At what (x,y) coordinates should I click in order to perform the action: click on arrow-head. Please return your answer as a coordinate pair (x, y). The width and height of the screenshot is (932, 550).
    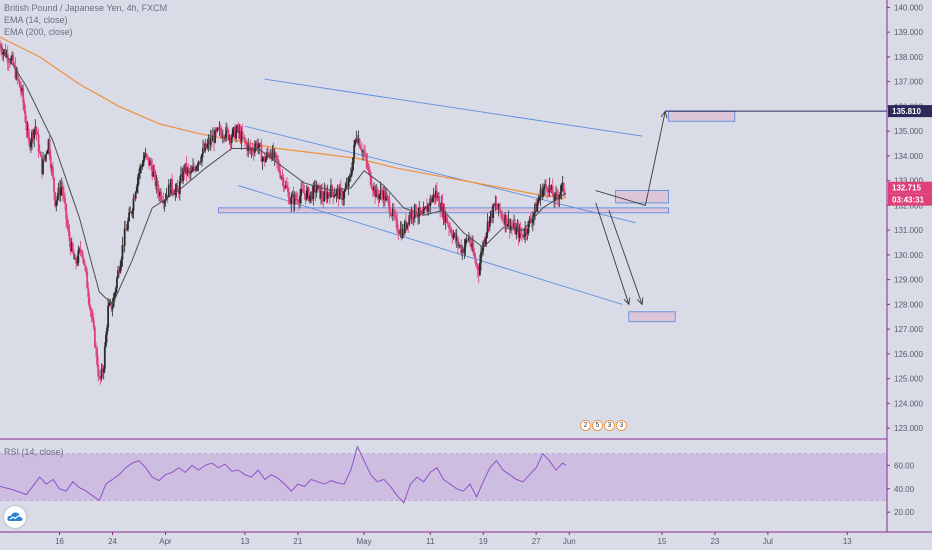
    Looking at the image, I should click on (627, 301).